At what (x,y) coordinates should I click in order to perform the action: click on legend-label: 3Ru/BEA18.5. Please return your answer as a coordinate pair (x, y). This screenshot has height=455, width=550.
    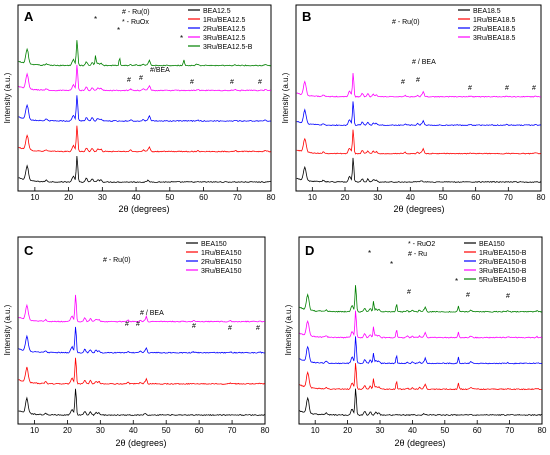
    Looking at the image, I should click on (494, 38).